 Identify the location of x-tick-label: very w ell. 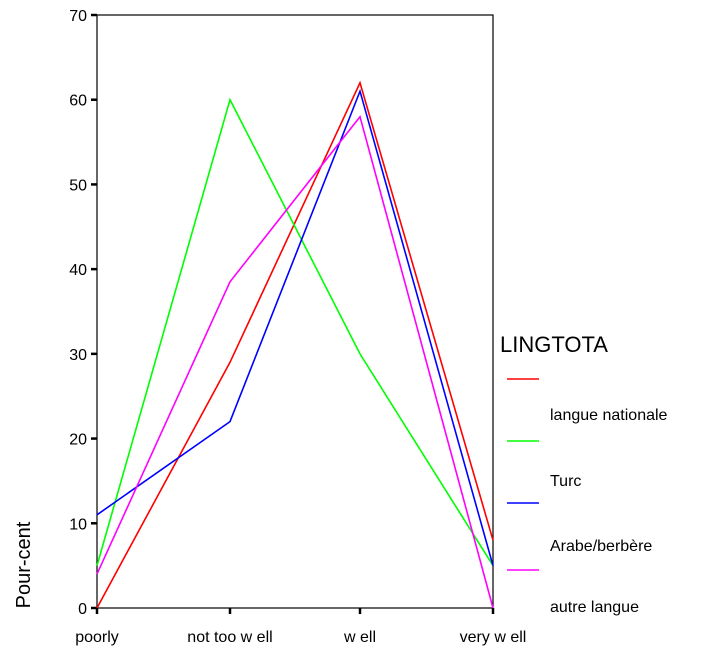
(493, 637).